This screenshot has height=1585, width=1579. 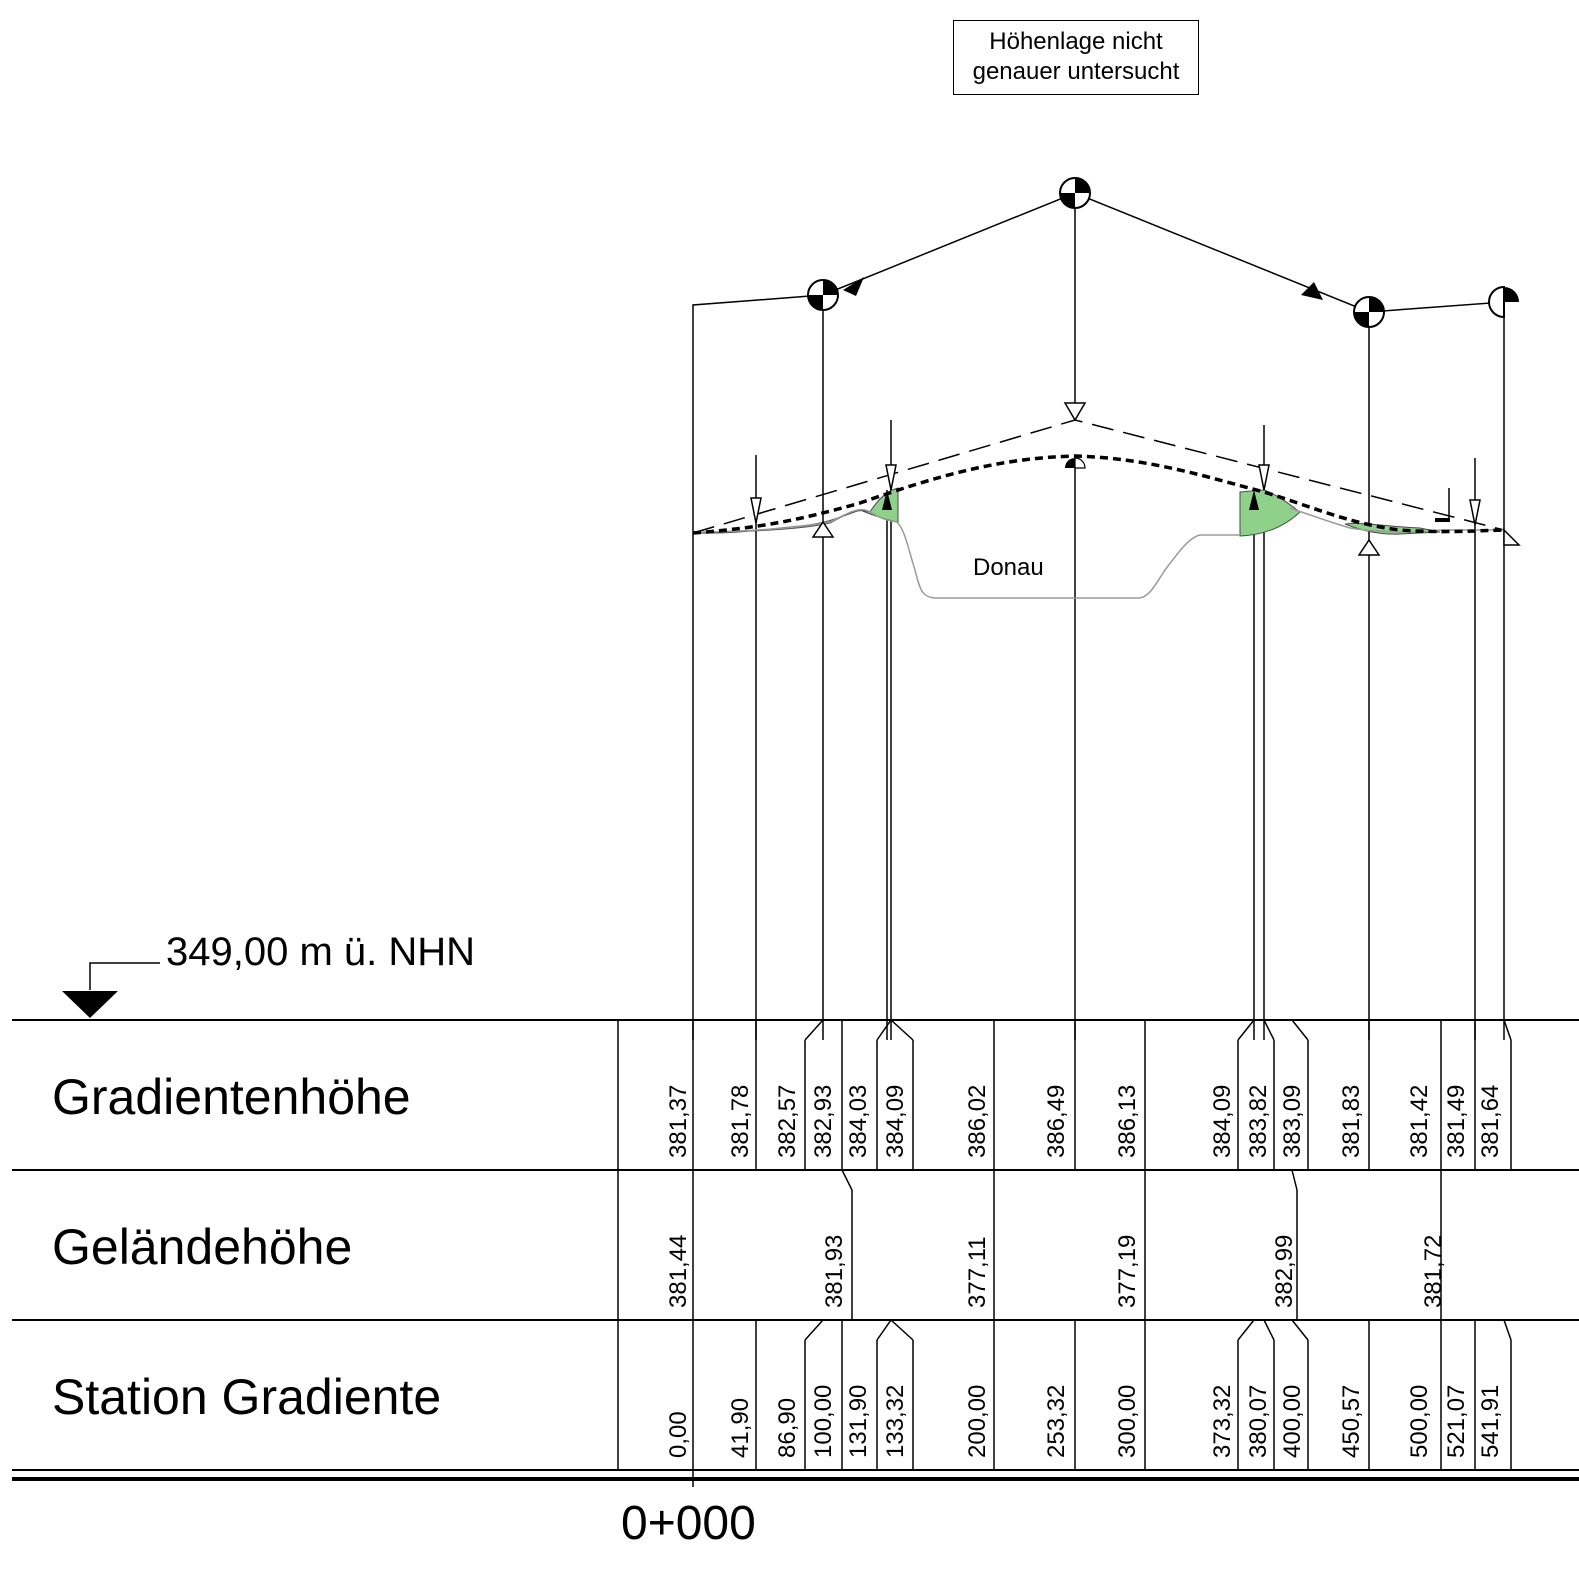 I want to click on station-value: 521,07, so click(x=1456, y=1421).